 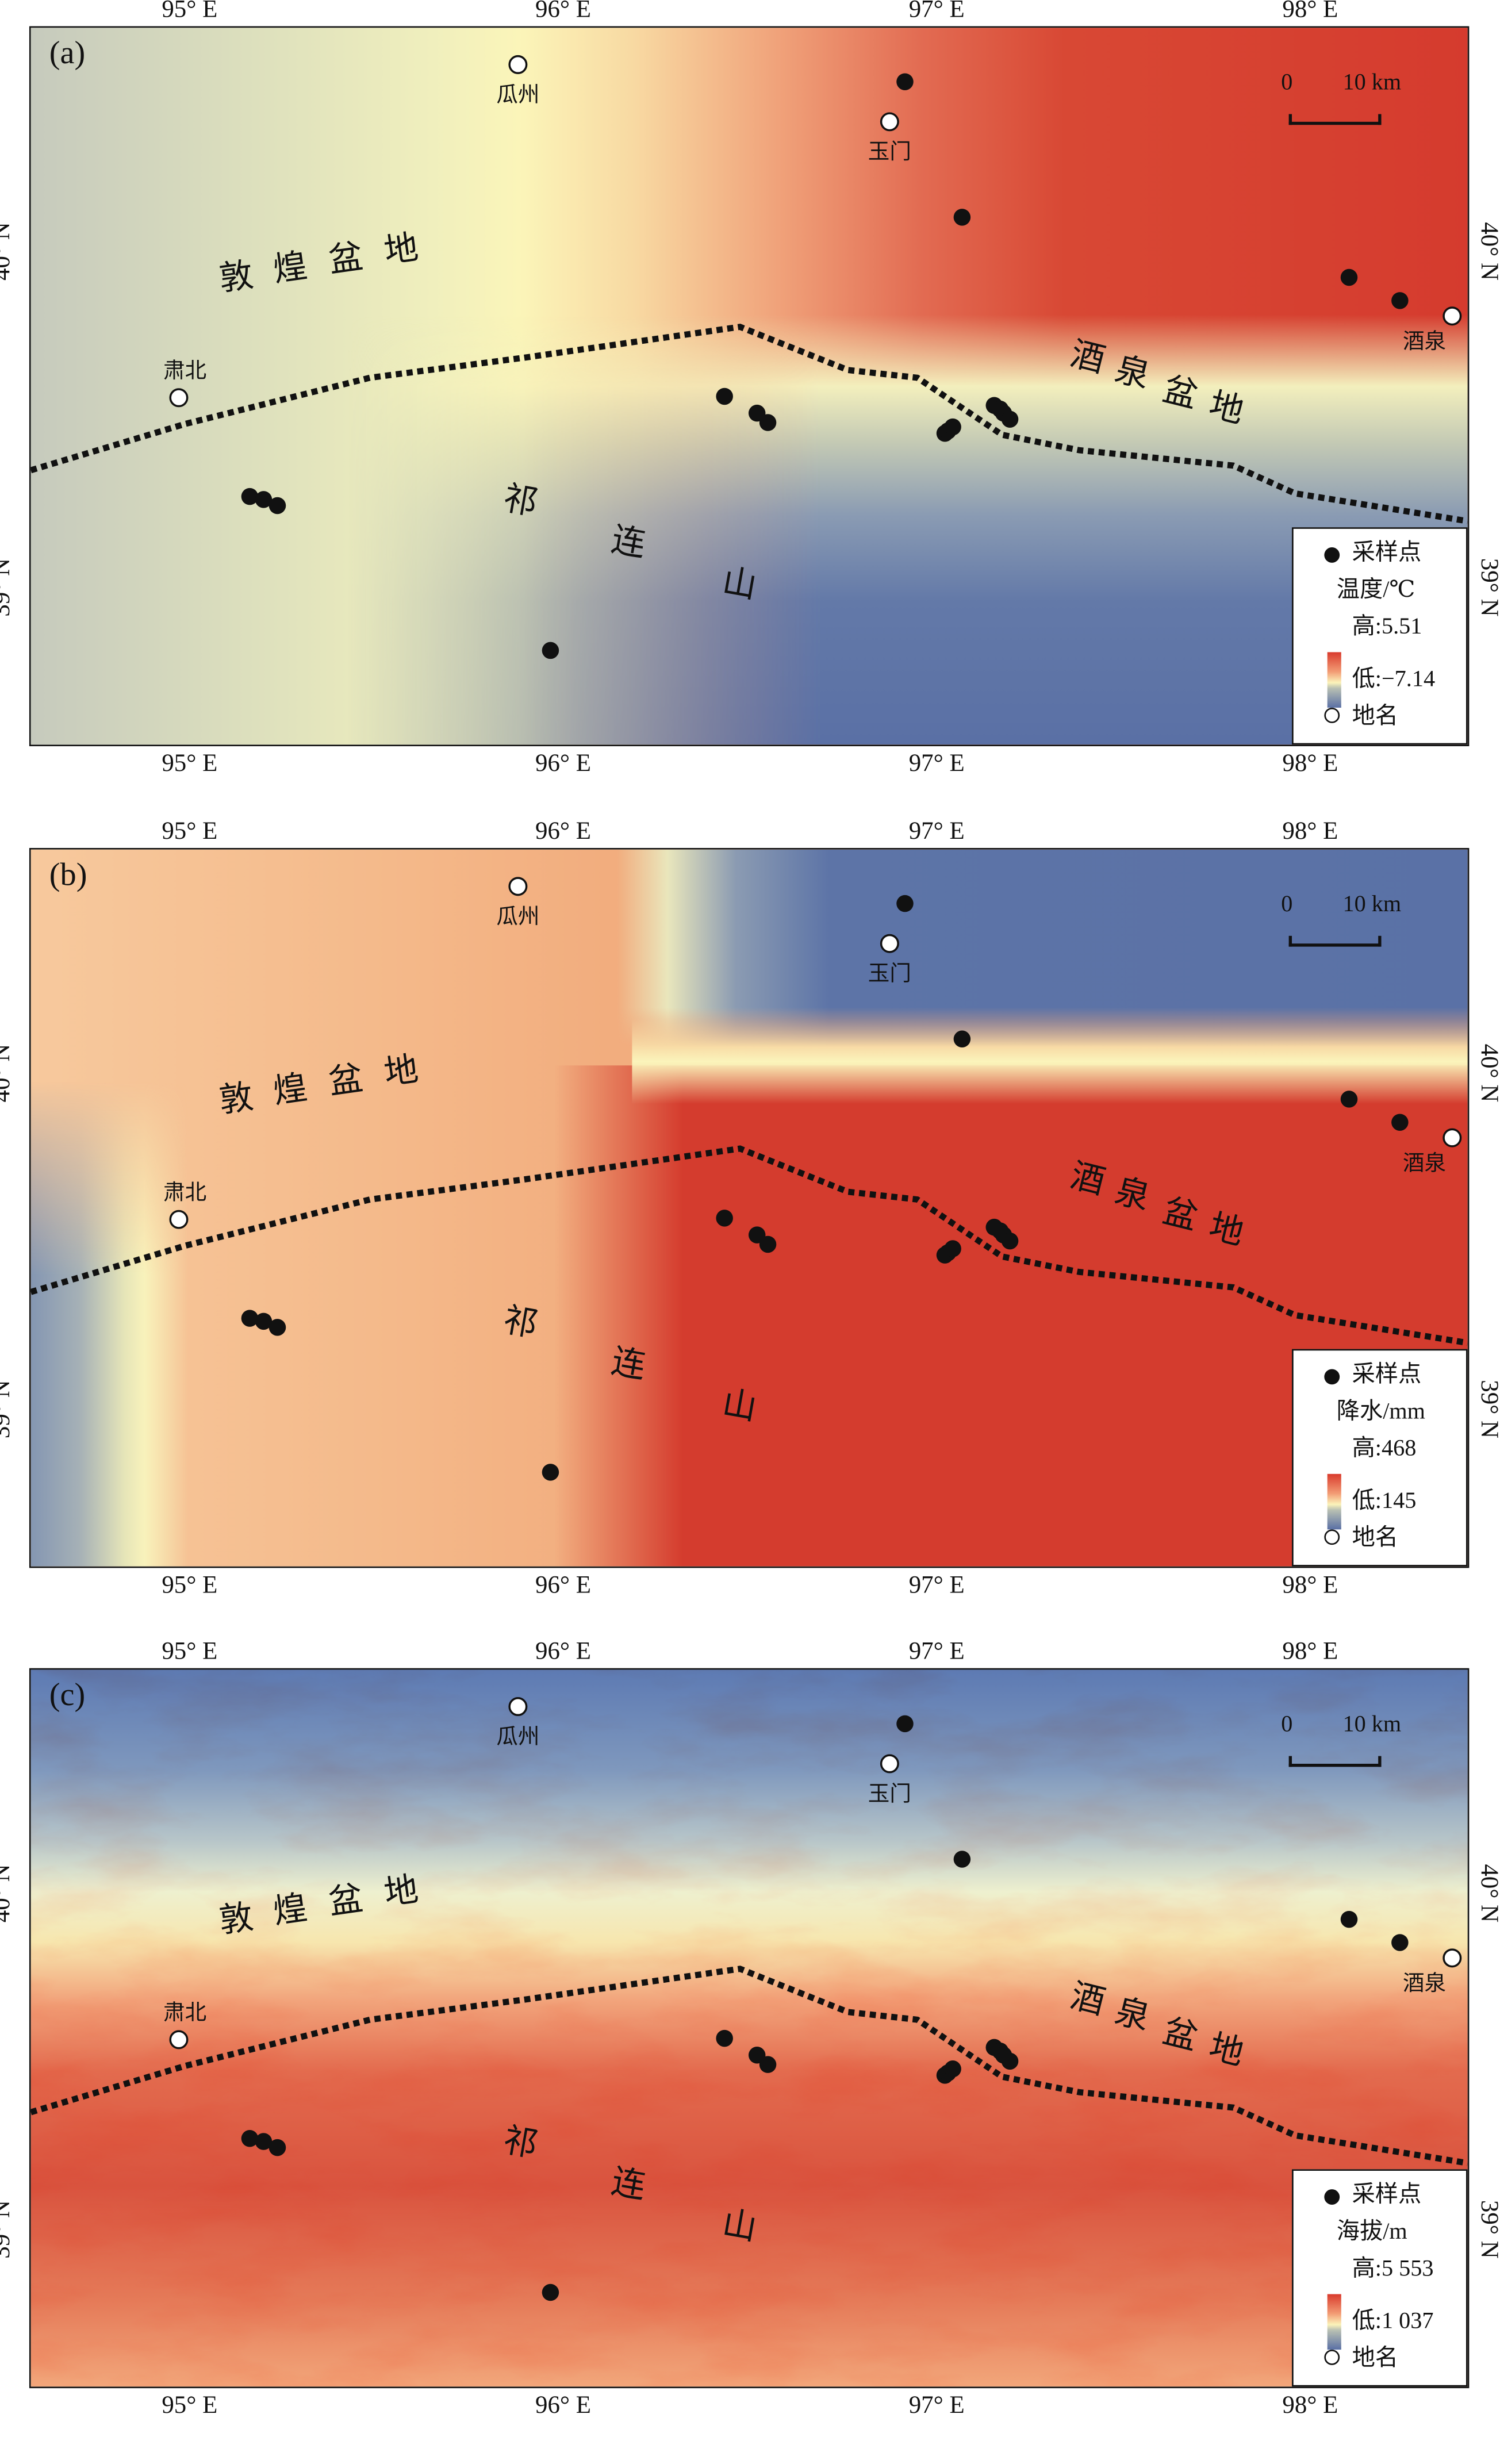 What do you see at coordinates (1393, 2322) in the screenshot?
I see `legend-low-value: 低:1 037` at bounding box center [1393, 2322].